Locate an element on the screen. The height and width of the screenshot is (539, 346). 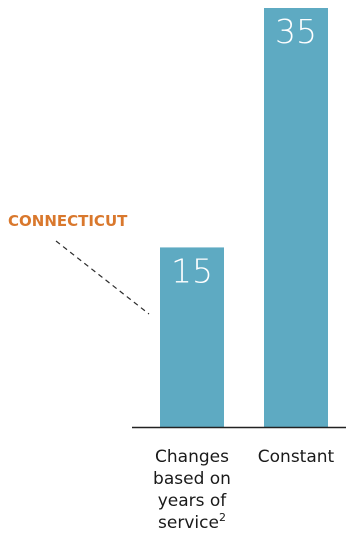
annotation-leader-line is located at coordinates (102, 277).